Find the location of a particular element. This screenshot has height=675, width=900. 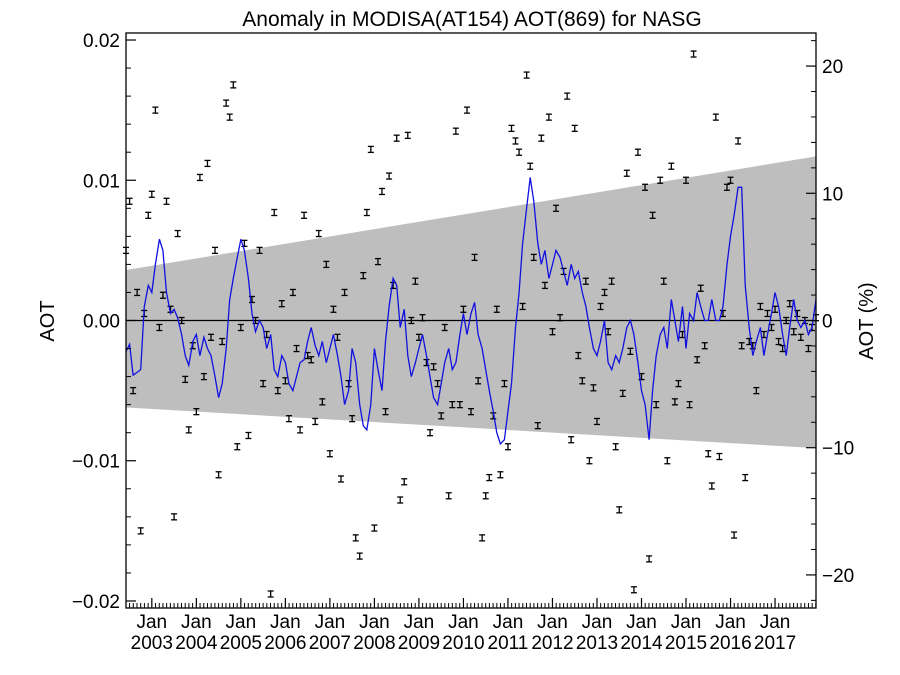

y-right-tick-label: 20 is located at coordinates (832, 67).